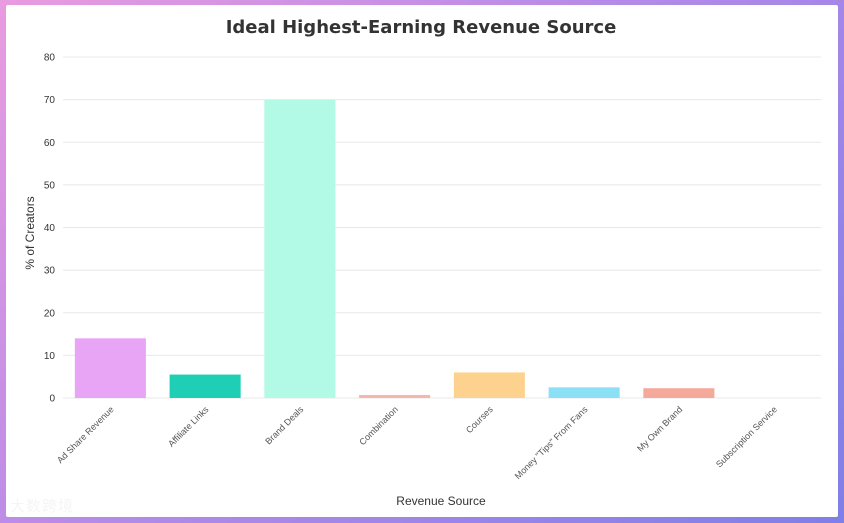 The image size is (844, 523). I want to click on x-axis-label: Revenue Source, so click(441, 501).